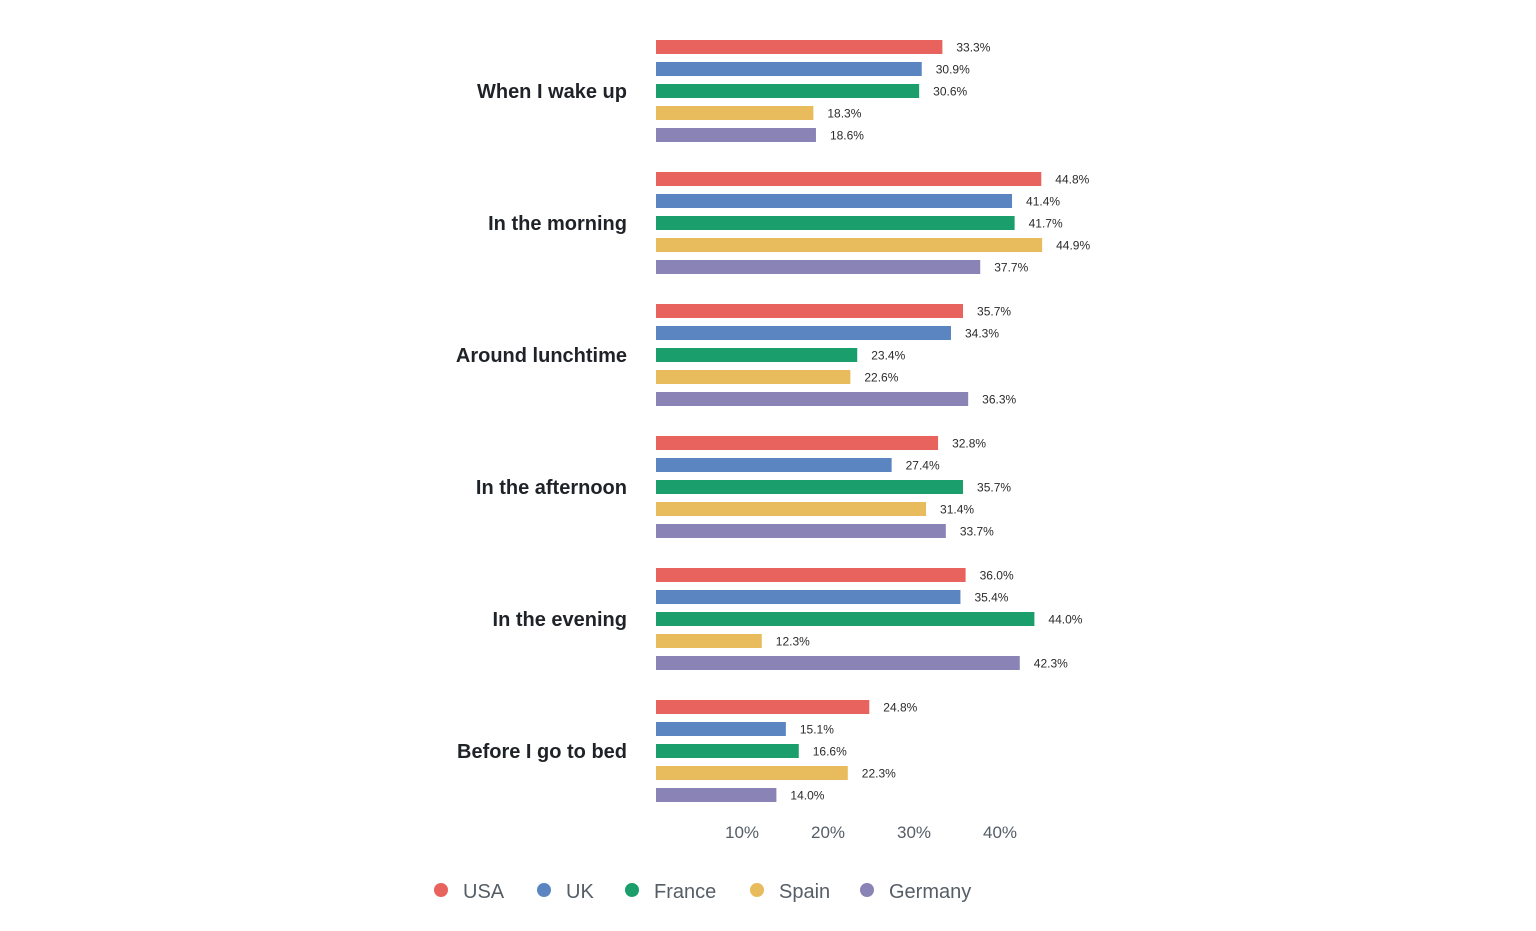 The width and height of the screenshot is (1536, 931). What do you see at coordinates (957, 510) in the screenshot?
I see `value-label-in-the-afternoon-spain: 31.4%` at bounding box center [957, 510].